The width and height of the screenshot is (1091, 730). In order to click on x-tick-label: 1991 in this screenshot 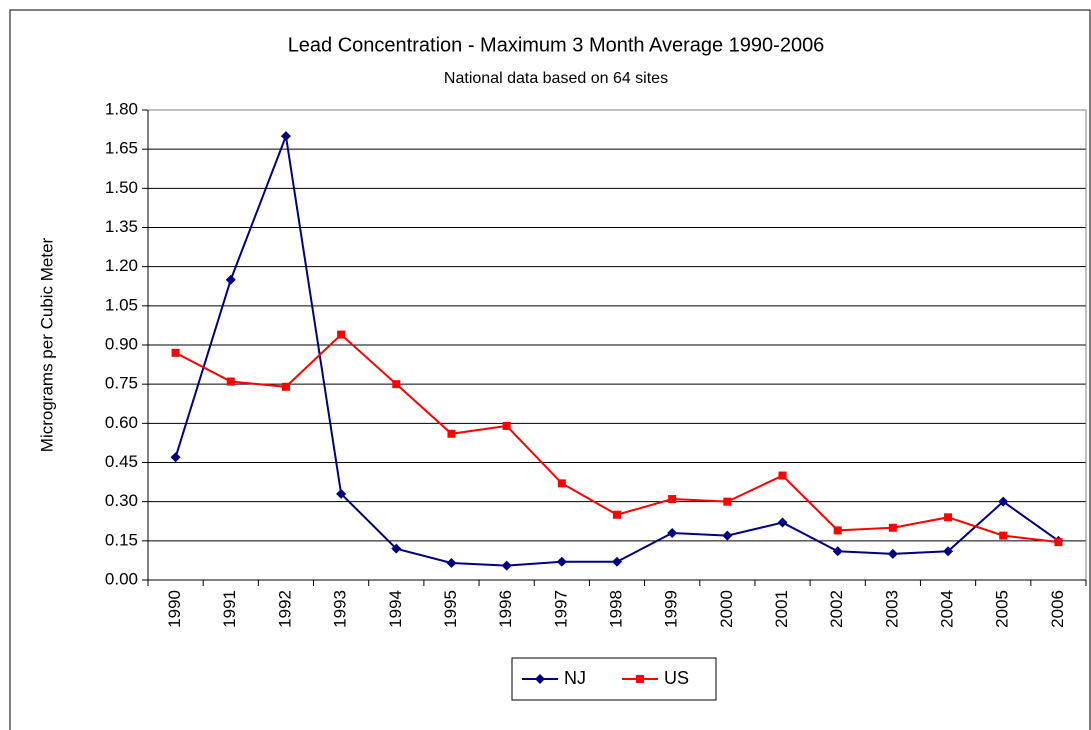, I will do `click(229, 609)`.